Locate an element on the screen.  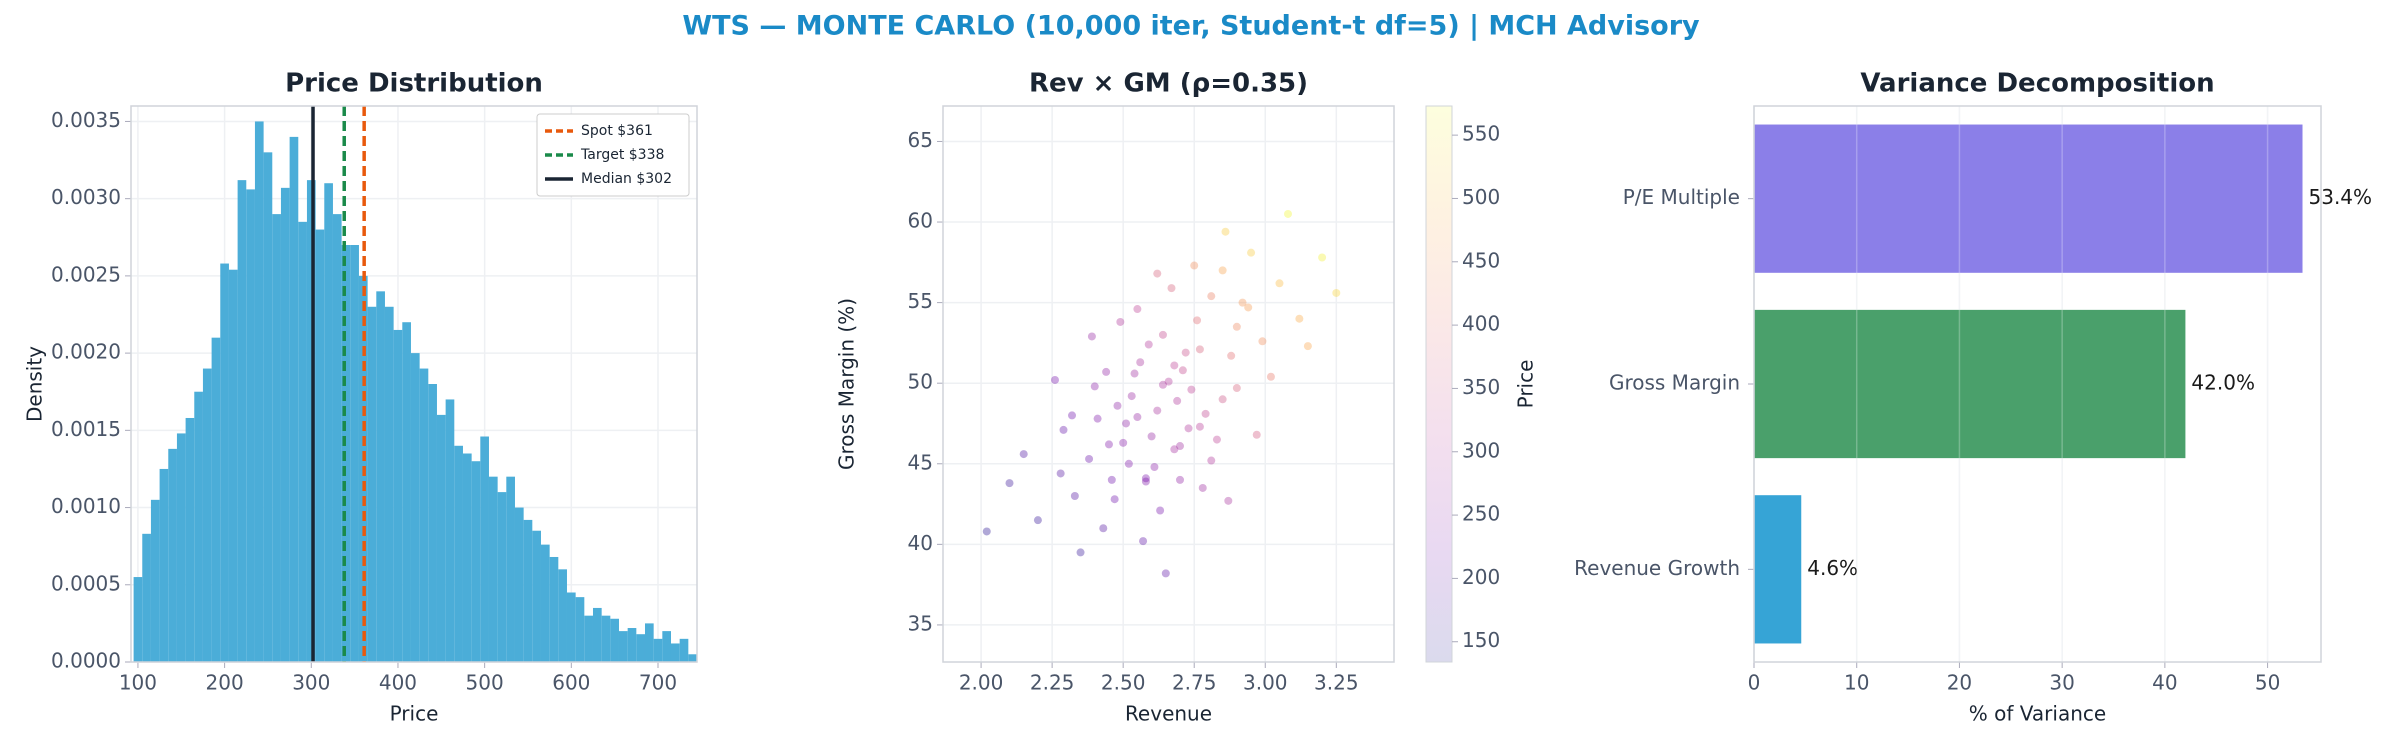
x-tick-label: 20 is located at coordinates (1959, 683).